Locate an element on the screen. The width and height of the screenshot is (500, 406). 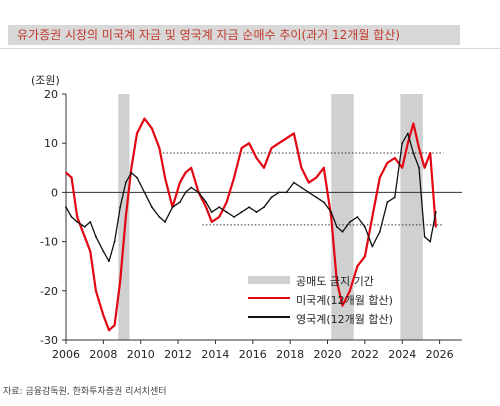
y-tick-label: -30 is located at coordinates (49, 340).